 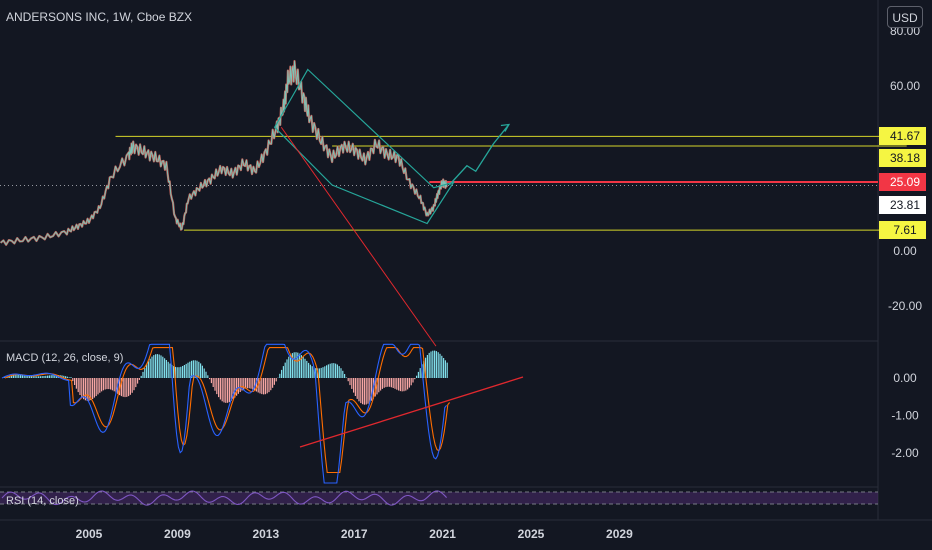 I want to click on macd-y-tick-label: -1.00, so click(x=905, y=416).